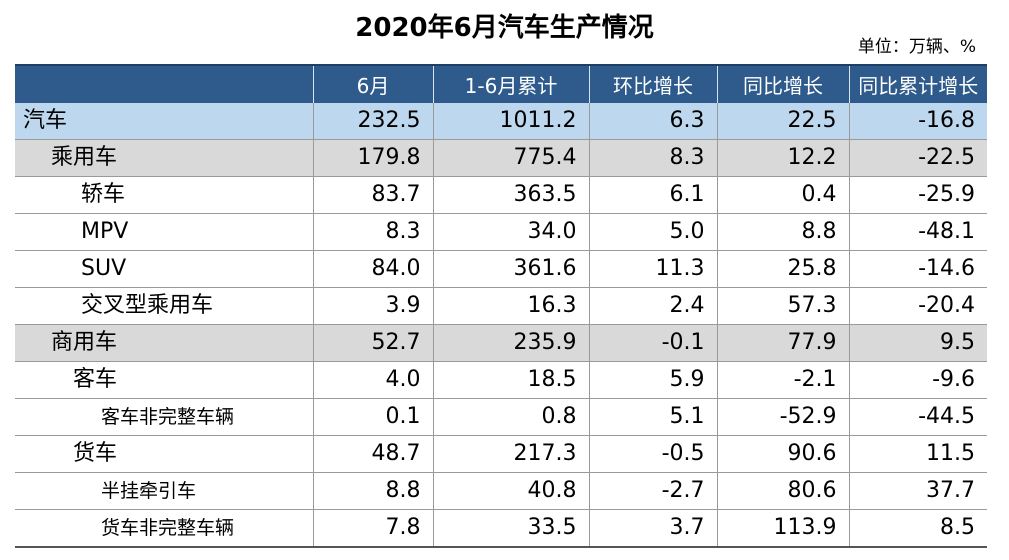 The image size is (1009, 560). I want to click on row-value-cell: 5.9, so click(653, 380).